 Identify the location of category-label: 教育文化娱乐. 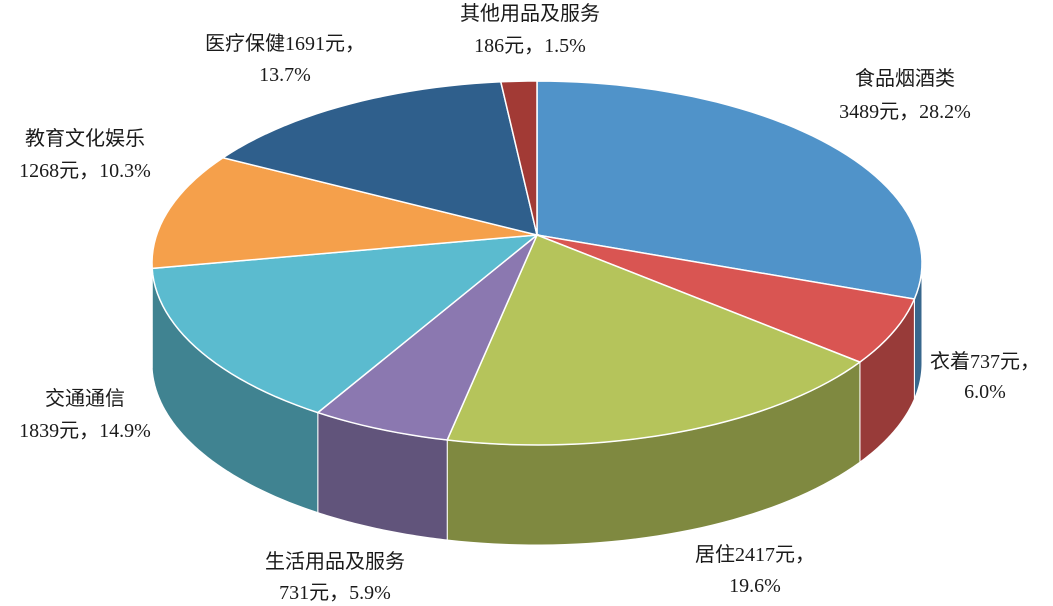
(85, 138).